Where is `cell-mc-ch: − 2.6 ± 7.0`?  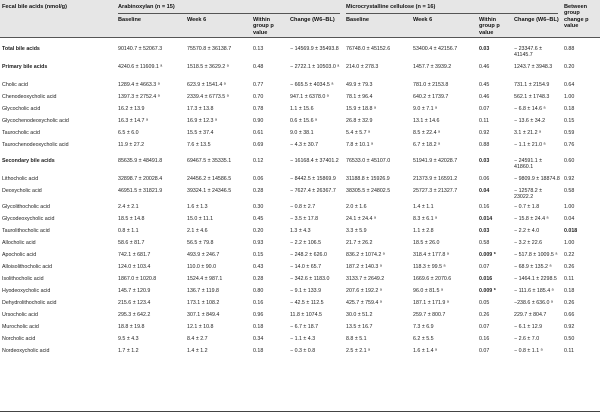
cell-mc-ch: − 2.6 ± 7.0 is located at coordinates (527, 339).